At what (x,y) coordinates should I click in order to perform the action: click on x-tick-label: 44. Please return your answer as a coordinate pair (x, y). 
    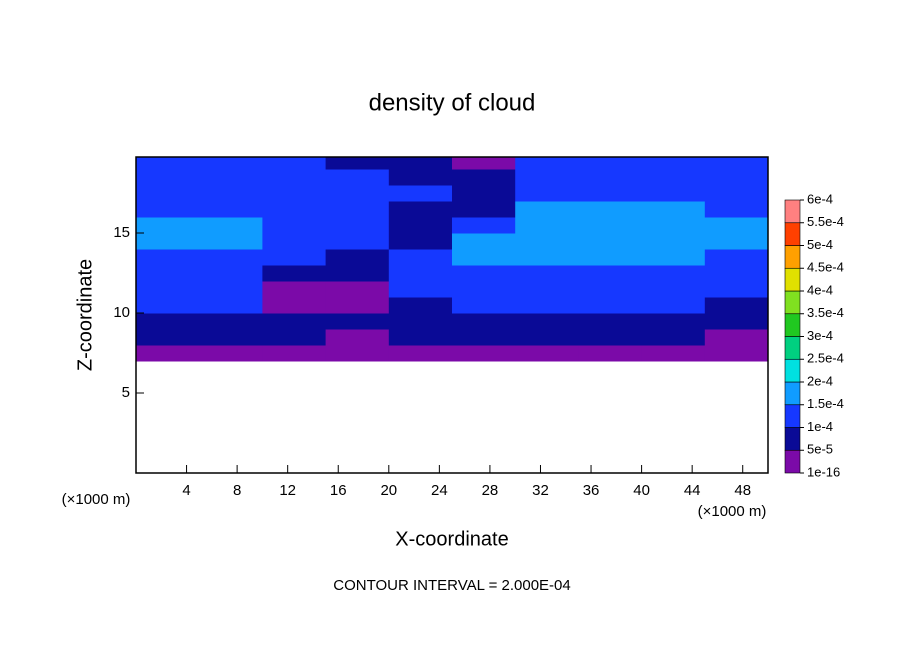
    Looking at the image, I should click on (692, 490).